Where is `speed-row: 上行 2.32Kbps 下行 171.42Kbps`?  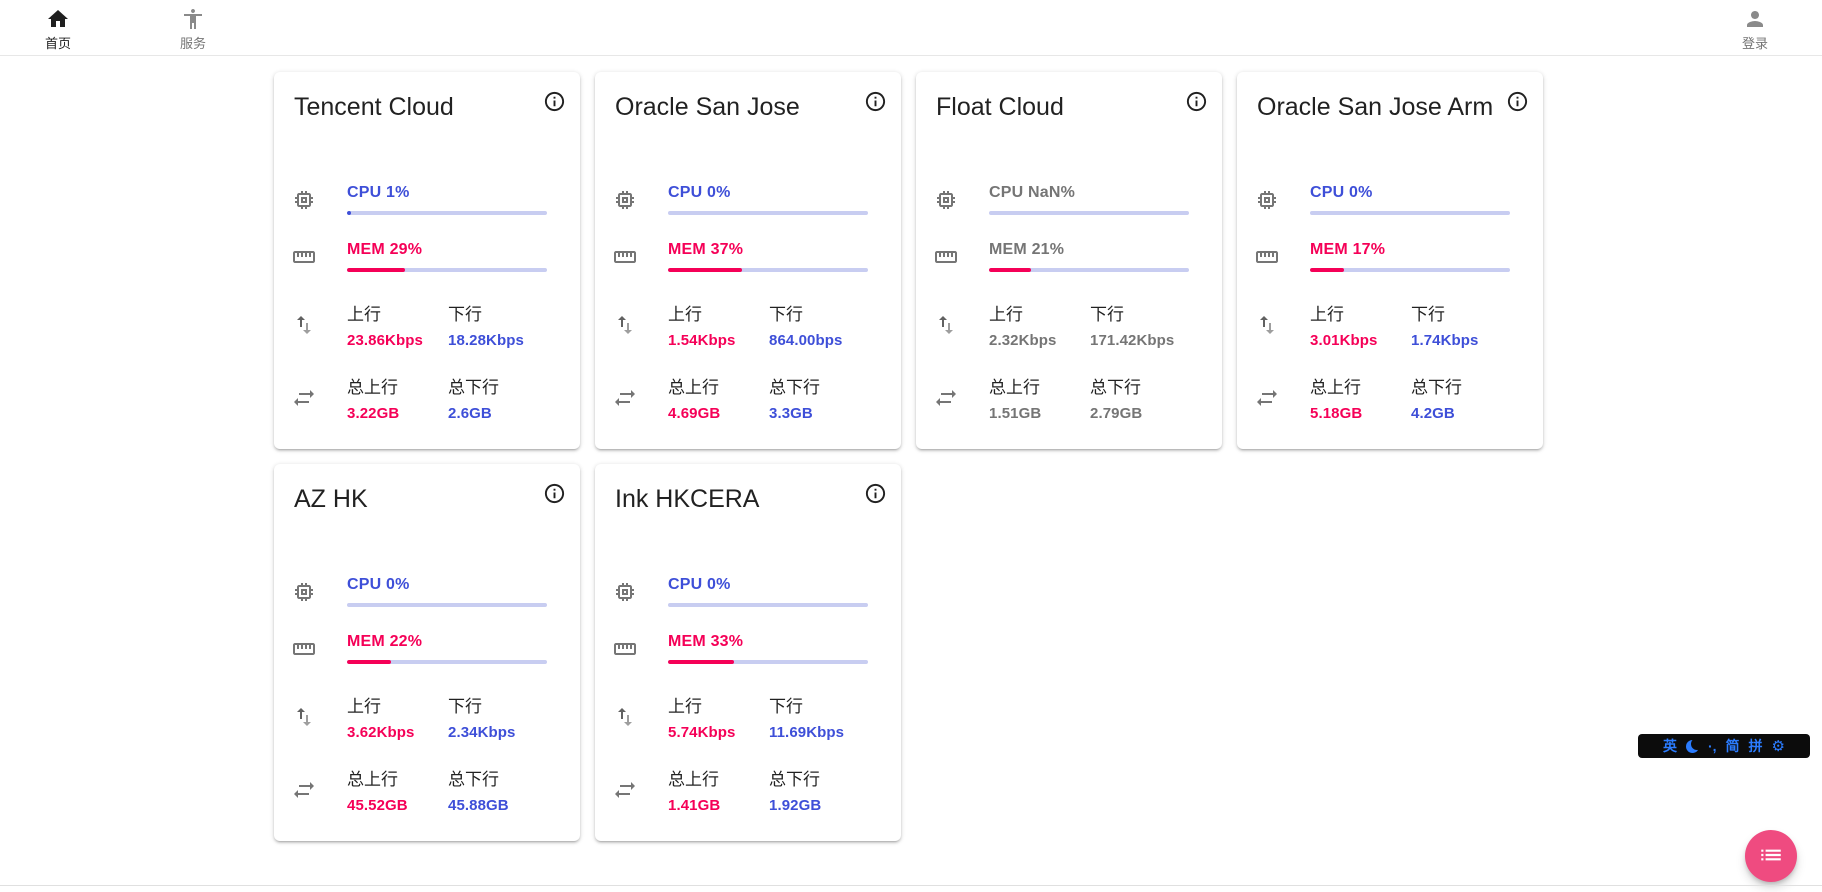
speed-row: 上行 2.32Kbps 下行 171.42Kbps is located at coordinates (1061, 324).